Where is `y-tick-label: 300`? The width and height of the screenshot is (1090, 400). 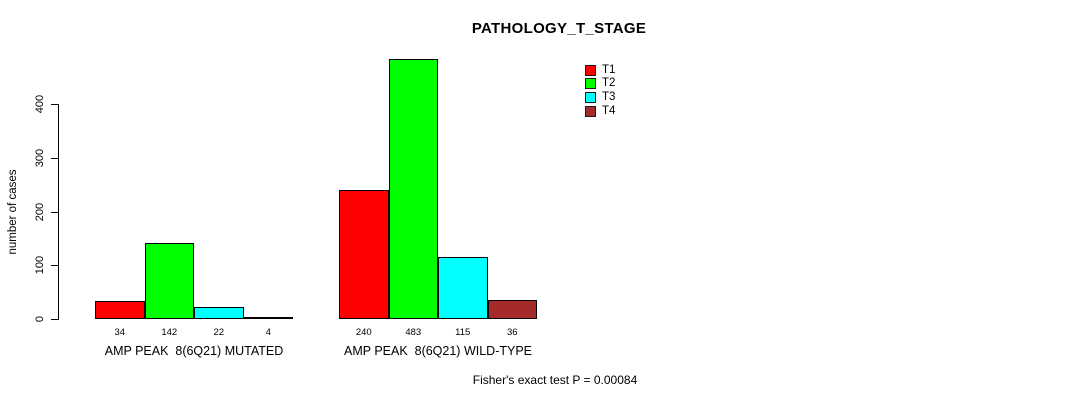 y-tick-label: 300 is located at coordinates (40, 157).